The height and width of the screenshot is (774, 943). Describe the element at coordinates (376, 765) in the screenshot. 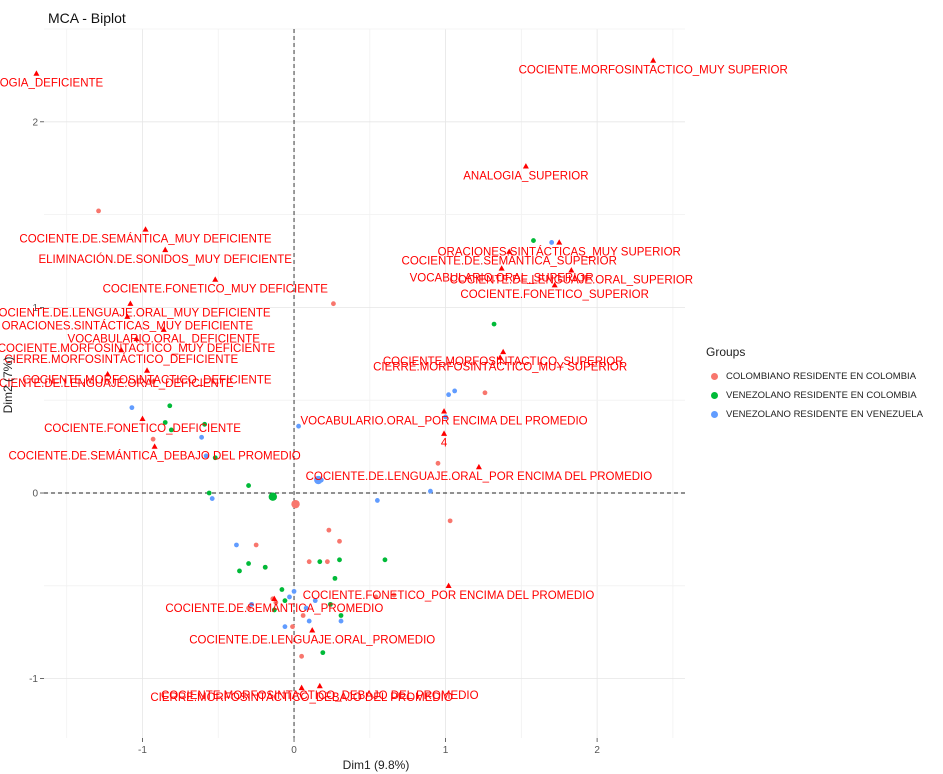

I see `x-axis-label: Dim1 (9.8%)` at that location.